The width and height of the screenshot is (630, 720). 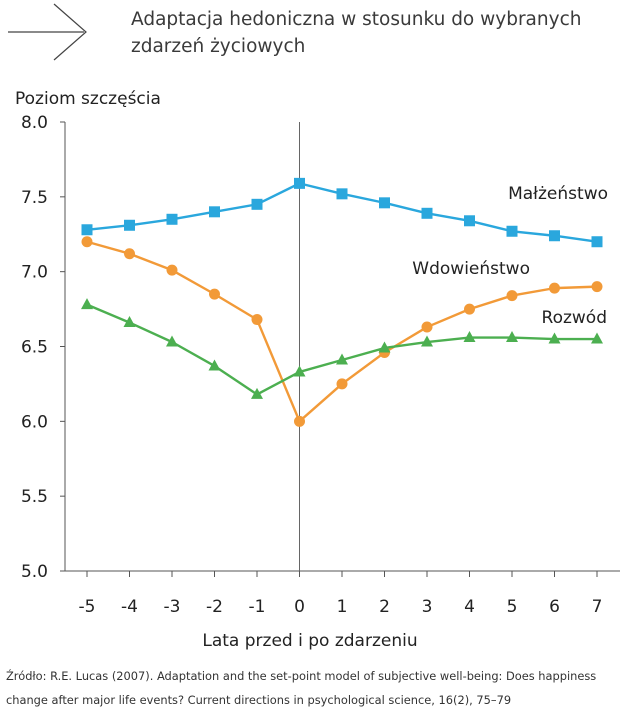 What do you see at coordinates (88, 99) in the screenshot?
I see `y-axis-label: Poziom szczęścia` at bounding box center [88, 99].